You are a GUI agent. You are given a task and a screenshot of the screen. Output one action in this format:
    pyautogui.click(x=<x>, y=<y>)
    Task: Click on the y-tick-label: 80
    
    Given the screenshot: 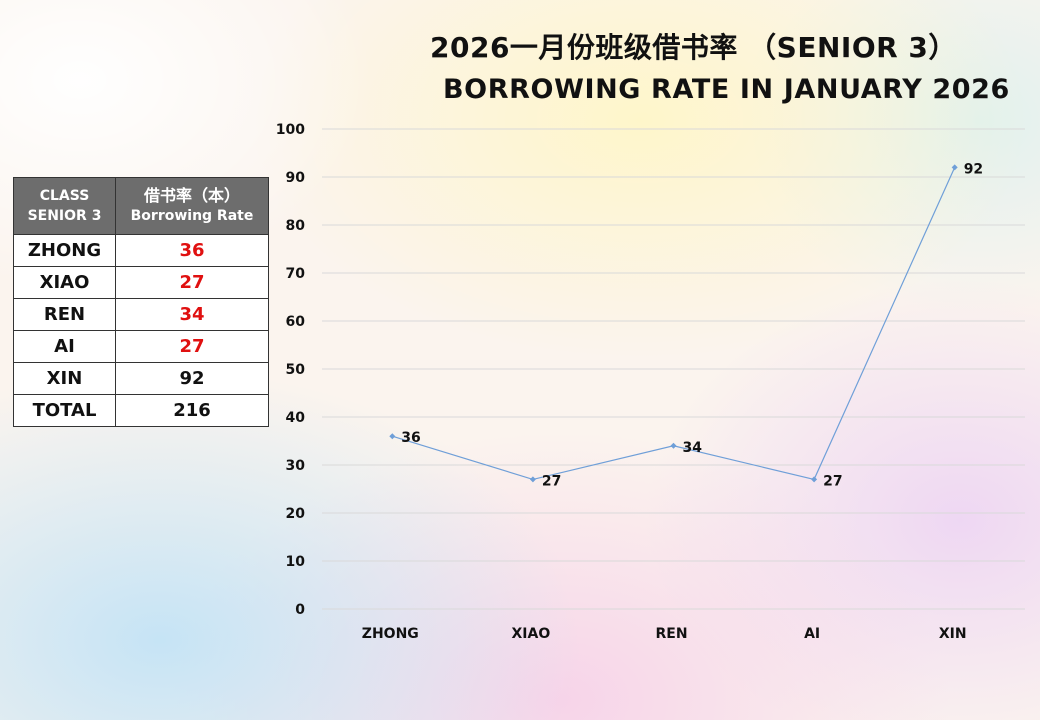 What is the action you would take?
    pyautogui.click(x=296, y=226)
    